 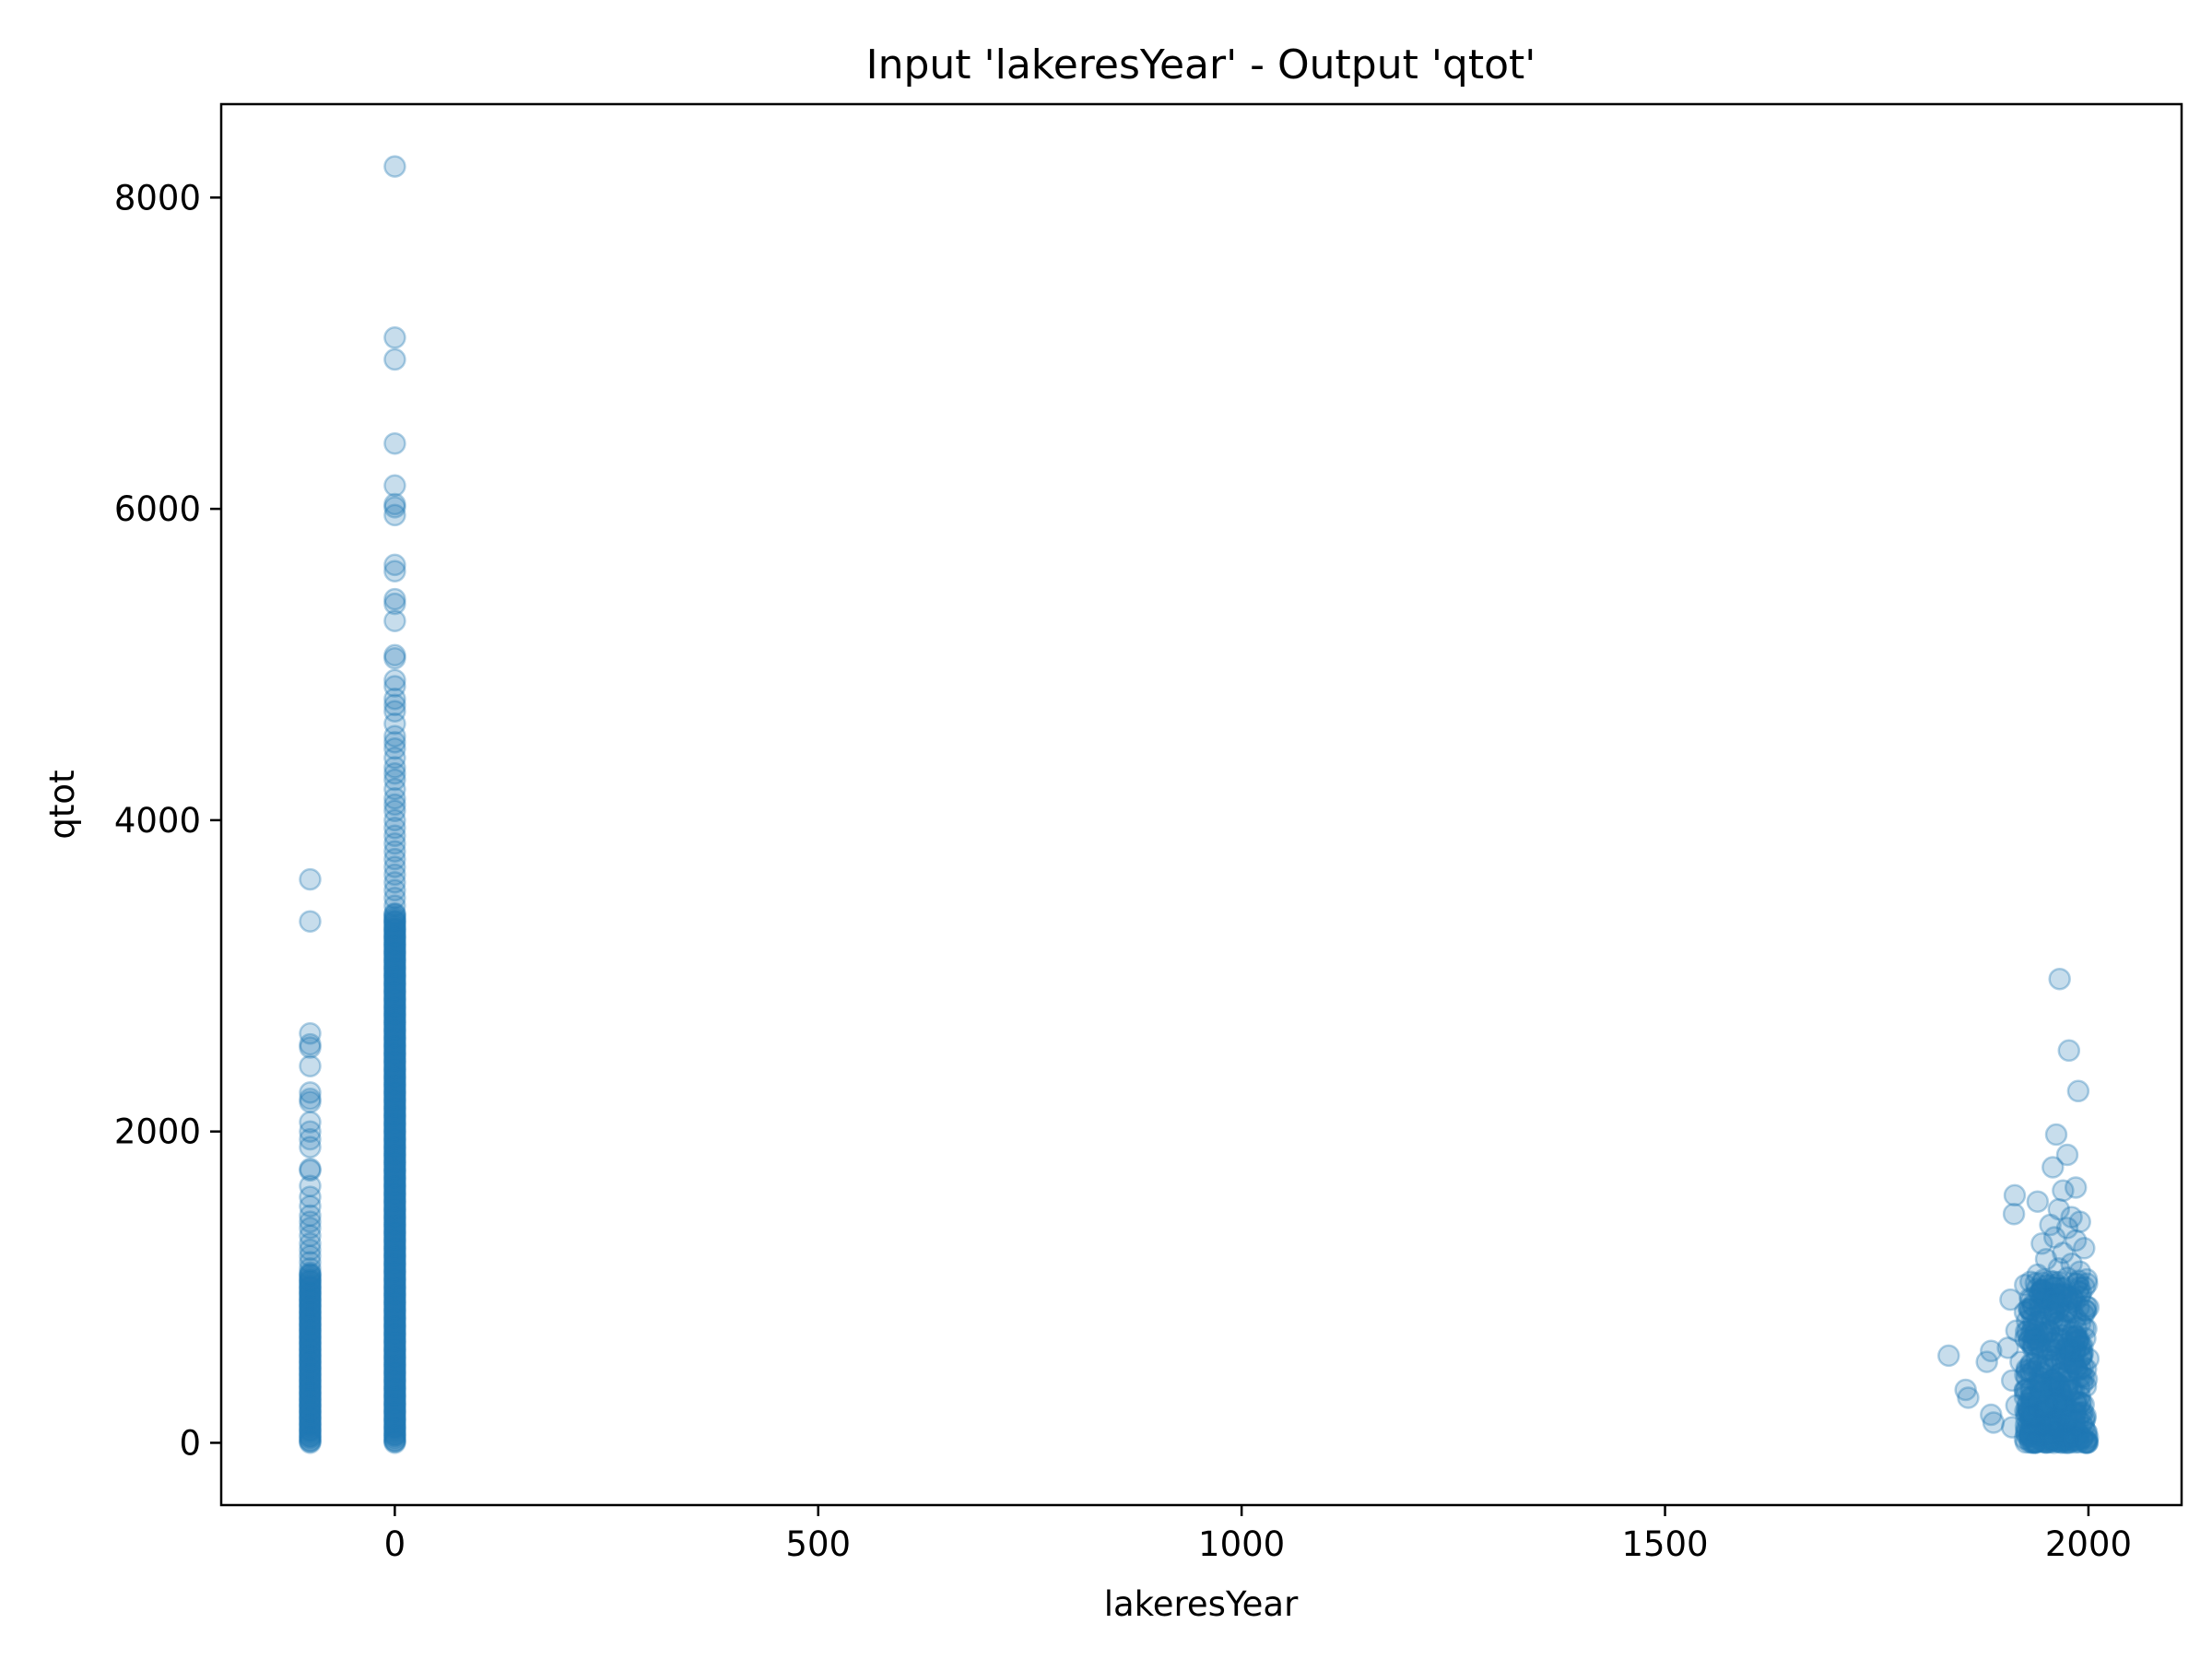 I want to click on y-axis: 0 2000 4000 6000 8000, so click(x=167, y=820).